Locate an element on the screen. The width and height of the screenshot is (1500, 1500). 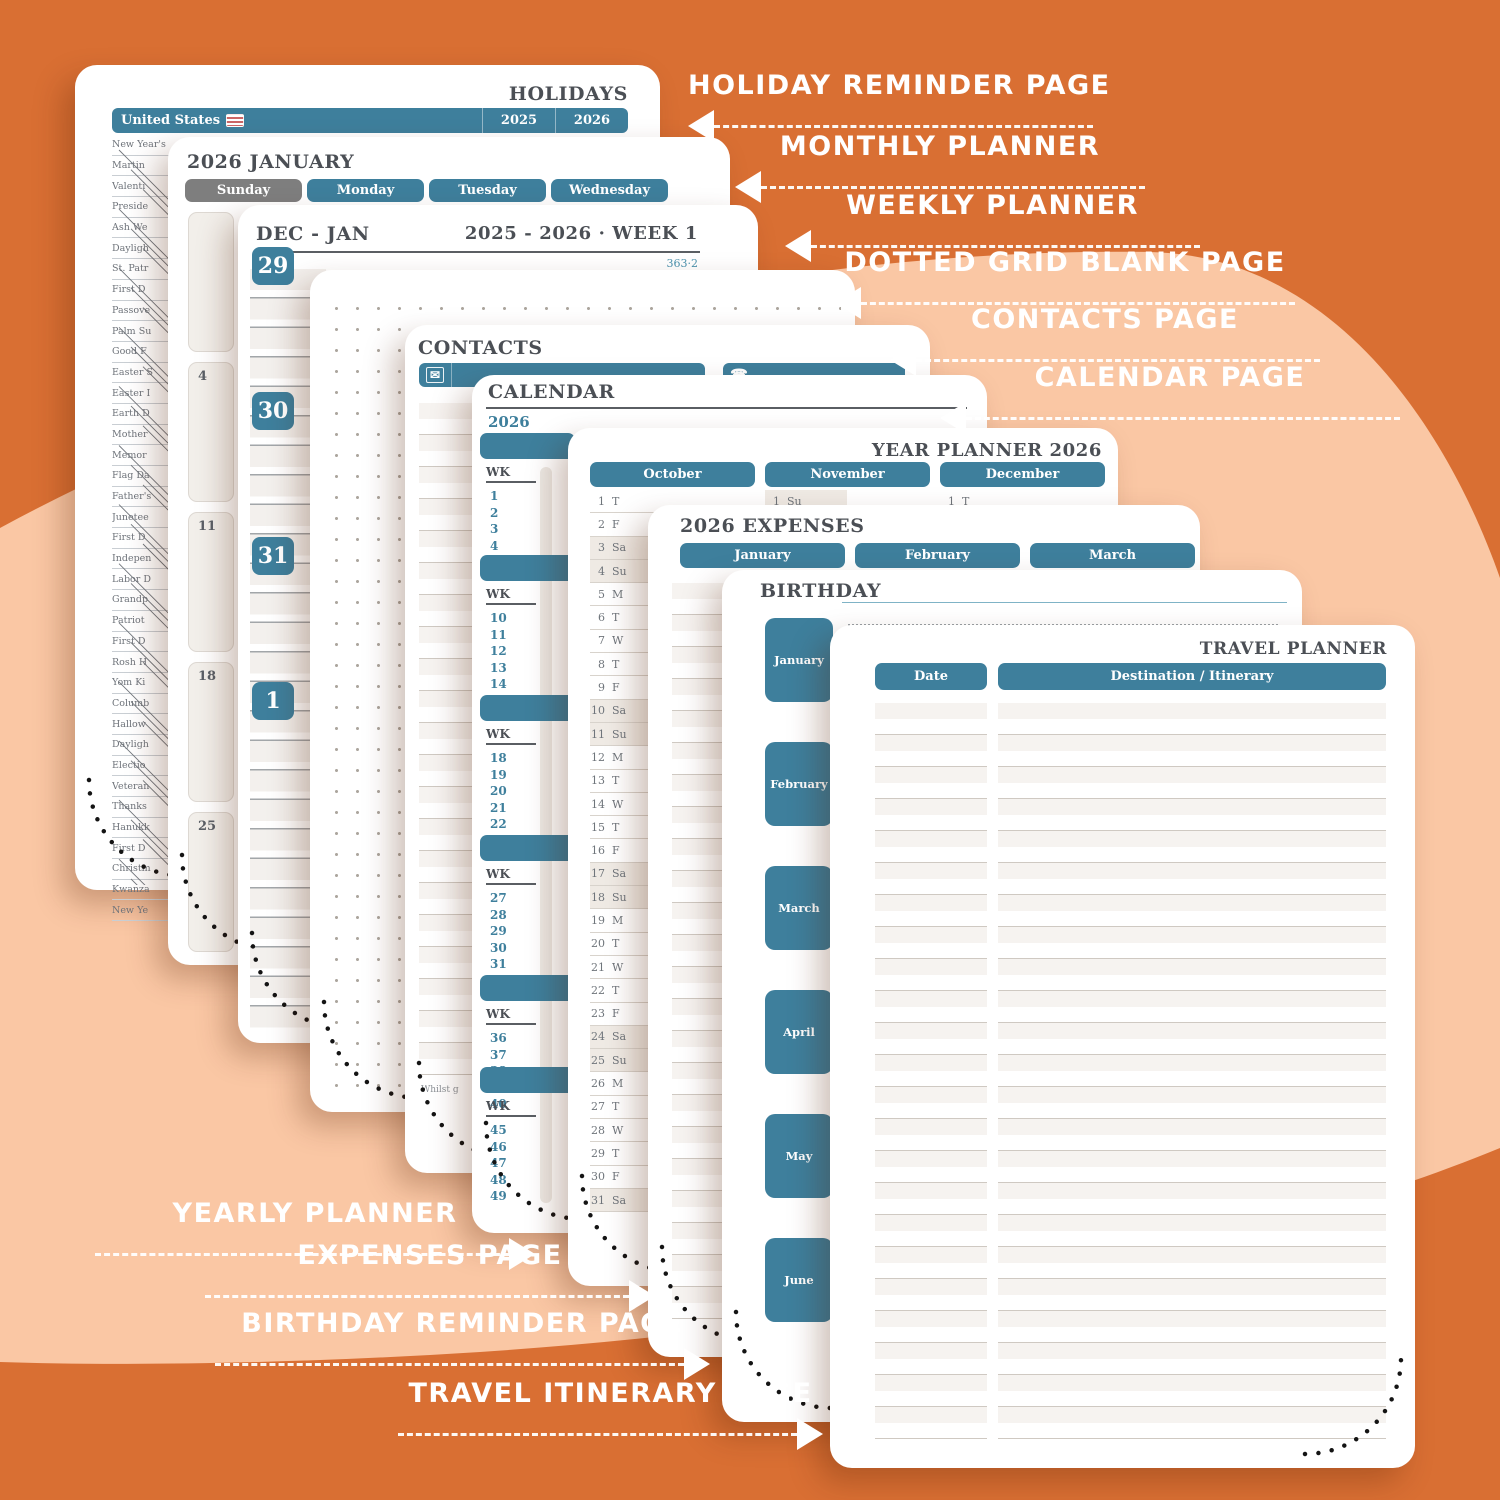
page-title: TRAVEL PLANNER is located at coordinates (1293, 649).